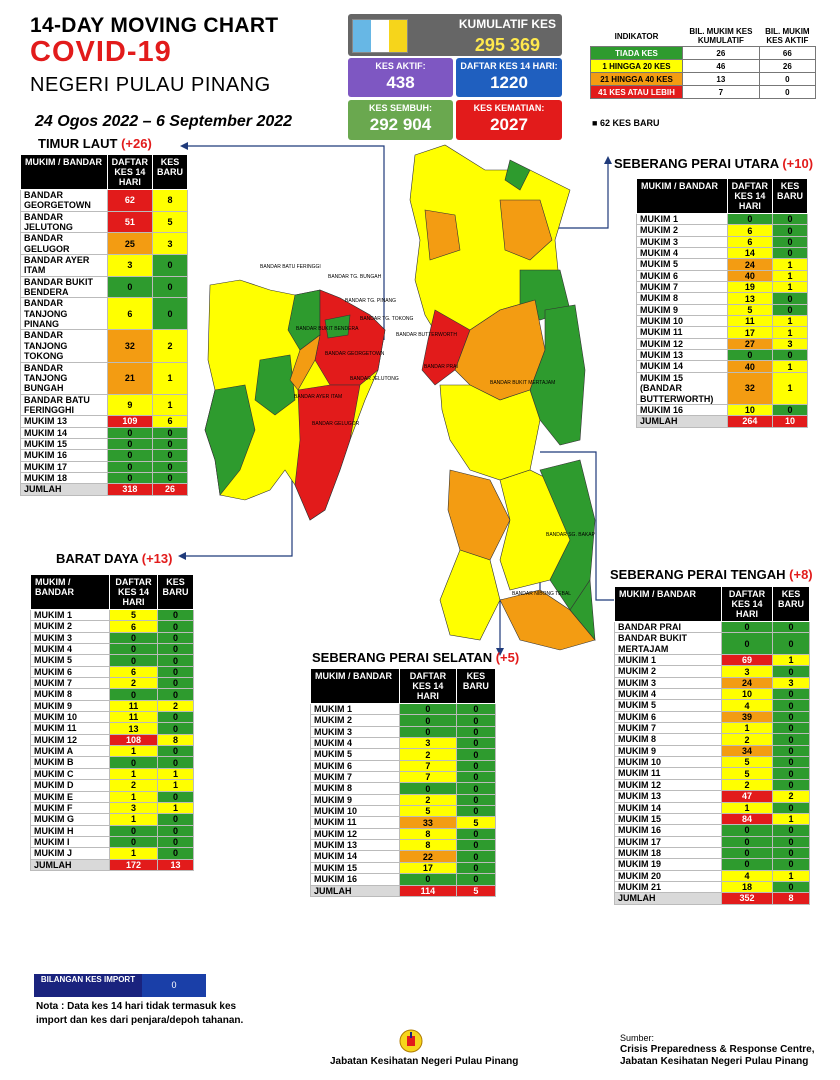 The image size is (840, 1080). What do you see at coordinates (150, 85) in the screenshot?
I see `chart-title-state: NEGERI PULAU PINANG` at bounding box center [150, 85].